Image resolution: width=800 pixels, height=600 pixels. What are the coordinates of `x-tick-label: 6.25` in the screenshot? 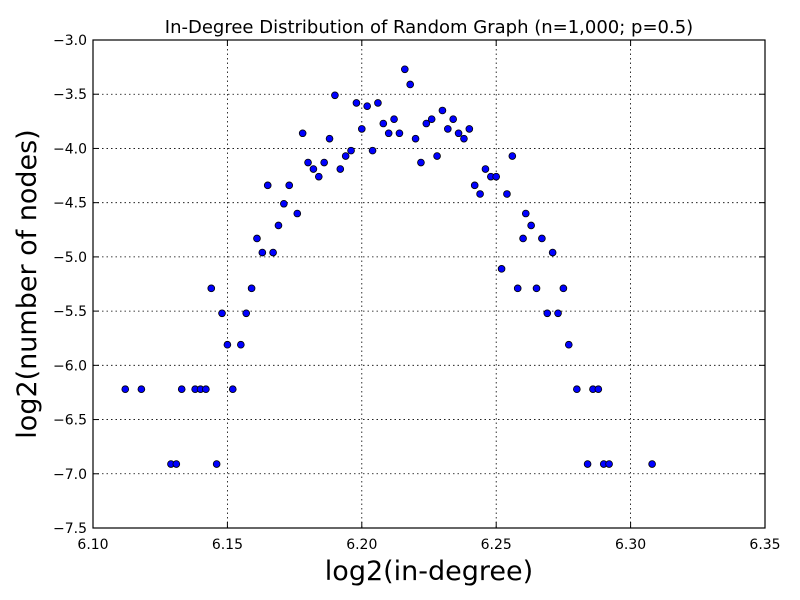 It's located at (496, 545).